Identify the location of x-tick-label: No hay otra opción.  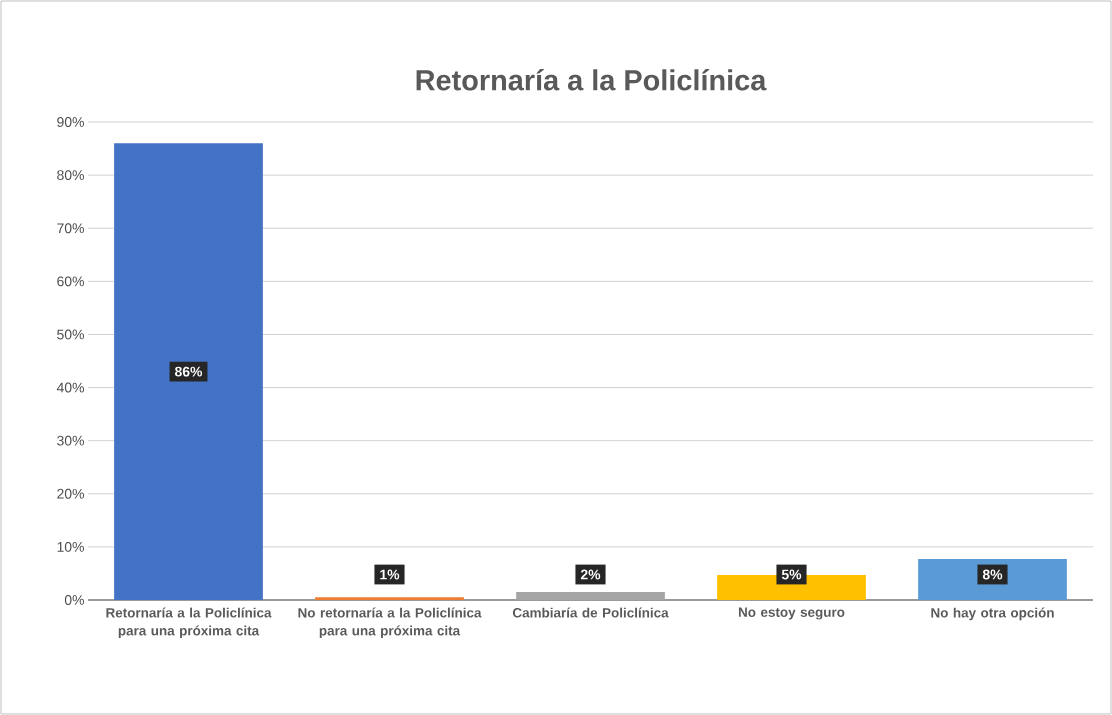
(992, 614).